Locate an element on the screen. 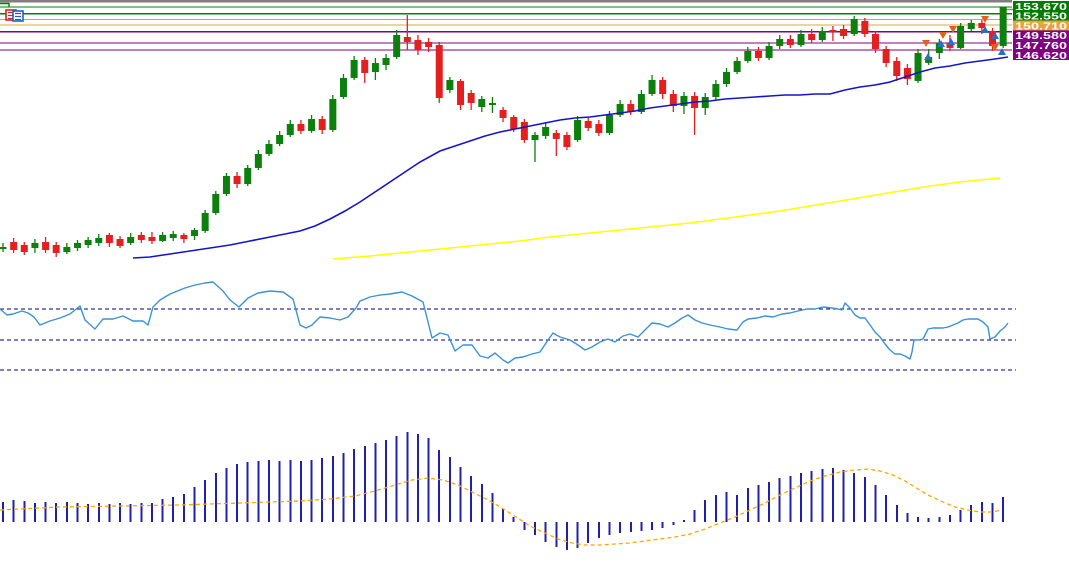  macd-signal-line is located at coordinates (501, 507).